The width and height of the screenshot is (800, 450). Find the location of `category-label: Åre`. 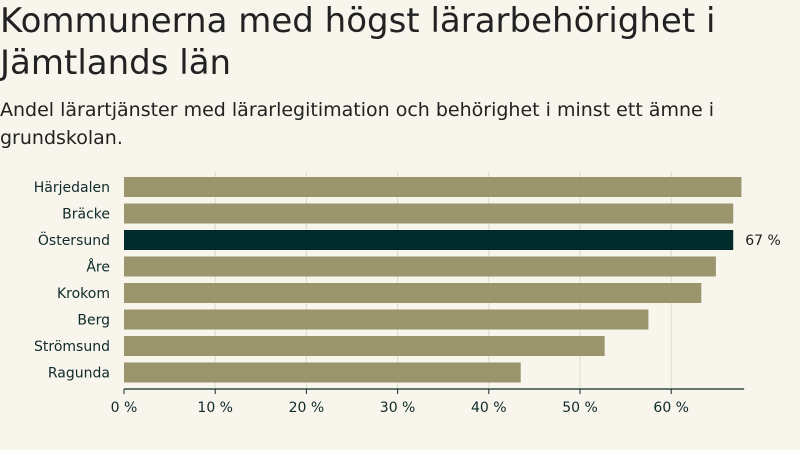

category-label: Åre is located at coordinates (98, 267).